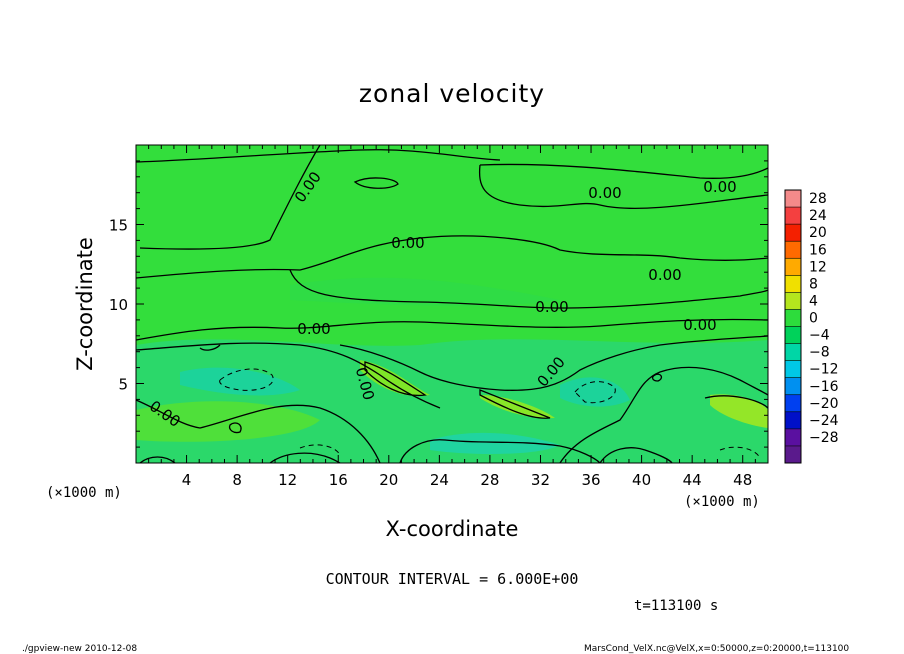 This screenshot has width=904, height=654. I want to click on contour-lines-dashed, so click(490, 413).